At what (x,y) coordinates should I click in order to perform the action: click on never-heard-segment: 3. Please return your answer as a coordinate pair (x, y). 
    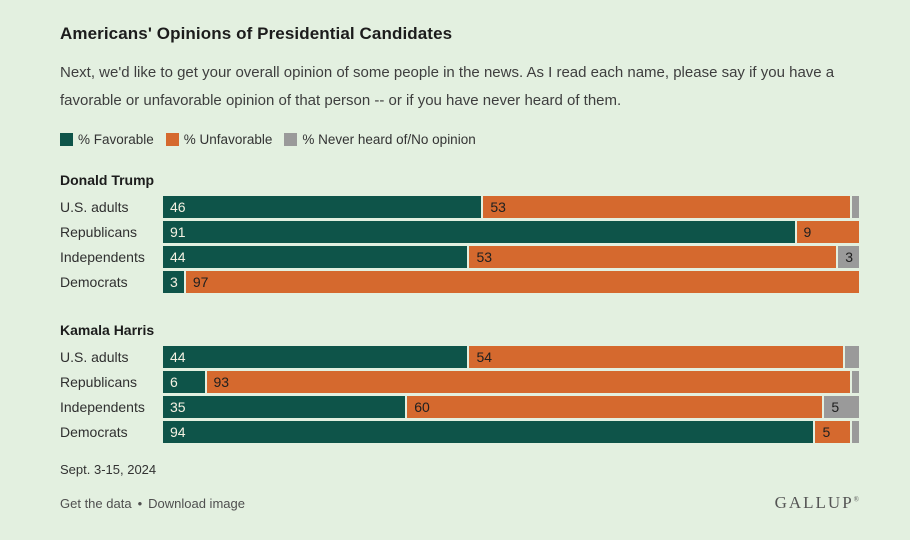
    Looking at the image, I should click on (849, 257).